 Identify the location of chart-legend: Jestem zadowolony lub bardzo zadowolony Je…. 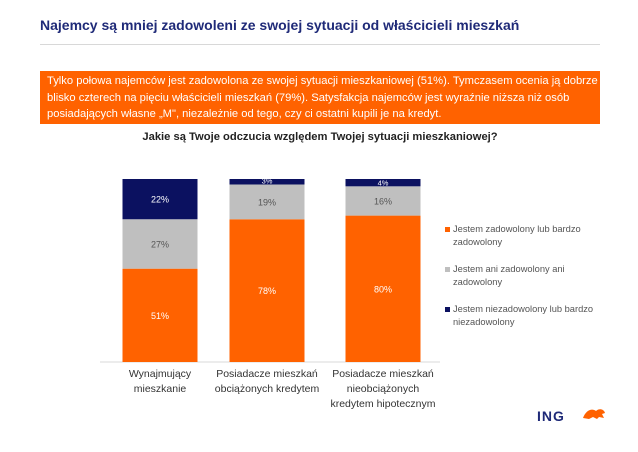
(530, 283).